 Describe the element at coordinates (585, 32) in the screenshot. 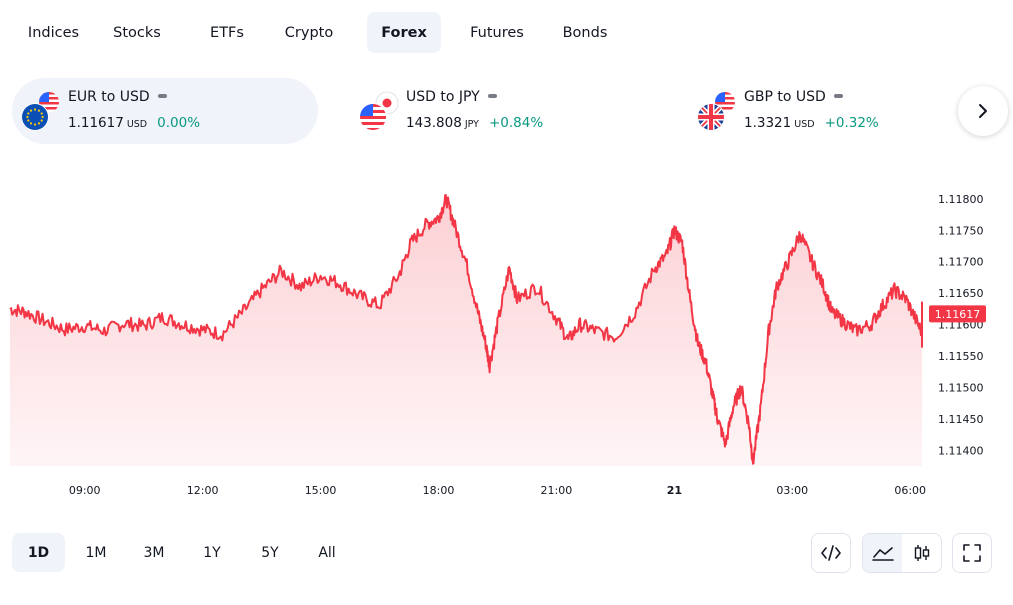

I see `tab-bonds: Bonds` at that location.